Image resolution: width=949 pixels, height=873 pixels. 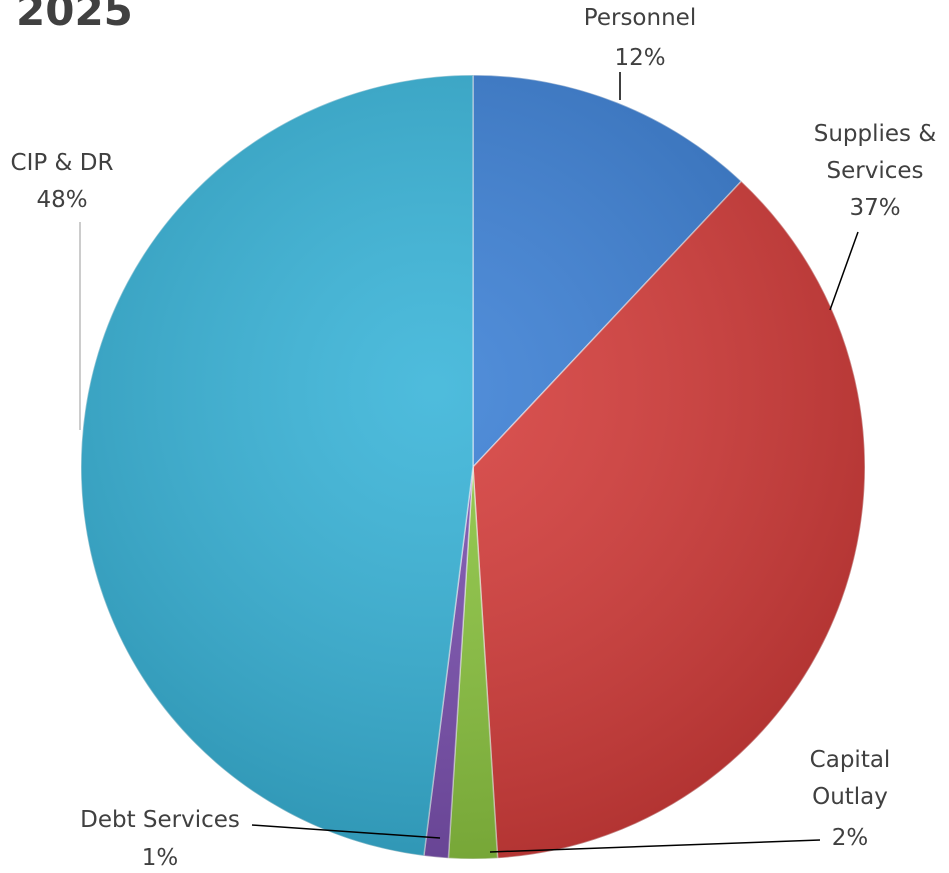 What do you see at coordinates (875, 152) in the screenshot?
I see `slice-label: Supplies & Services` at bounding box center [875, 152].